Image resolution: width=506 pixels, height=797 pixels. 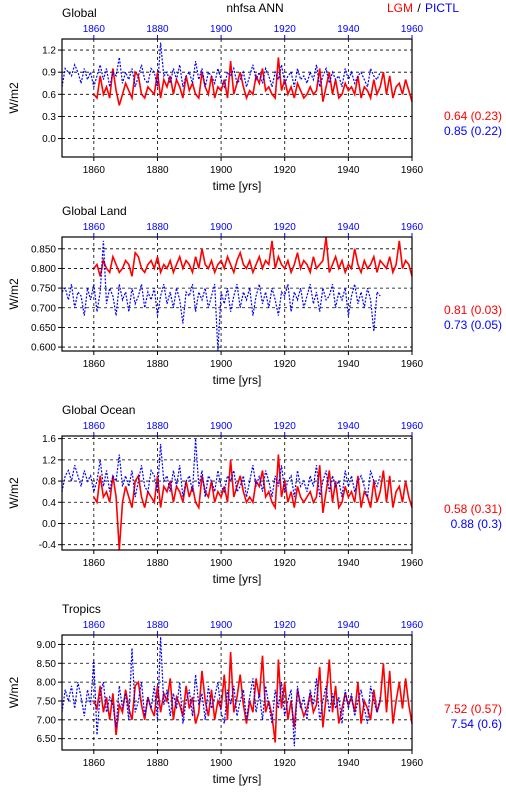 I want to click on y-tick-label: 0.800, so click(x=43, y=269).